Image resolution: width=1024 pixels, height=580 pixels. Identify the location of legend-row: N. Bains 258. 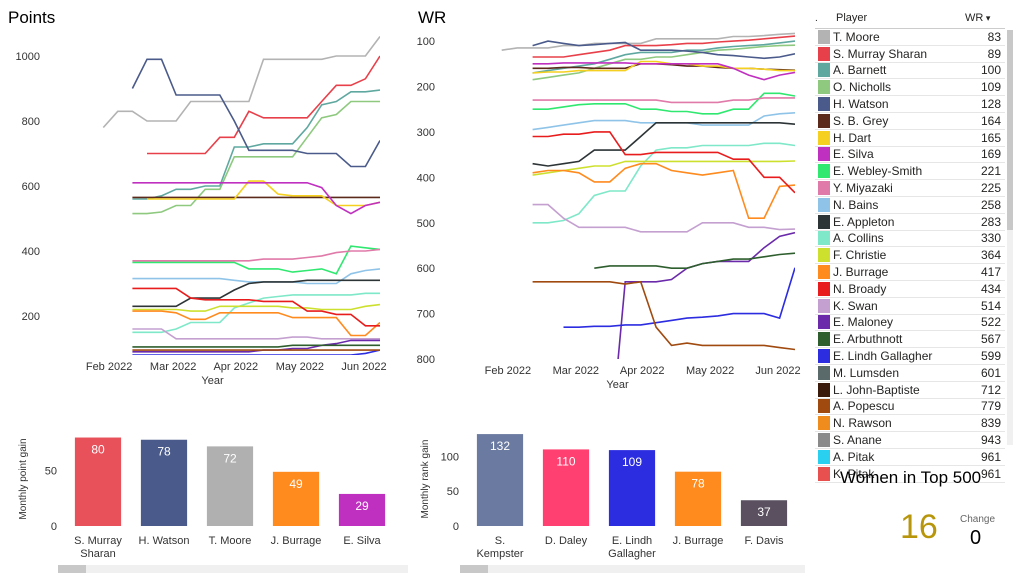
(910, 205).